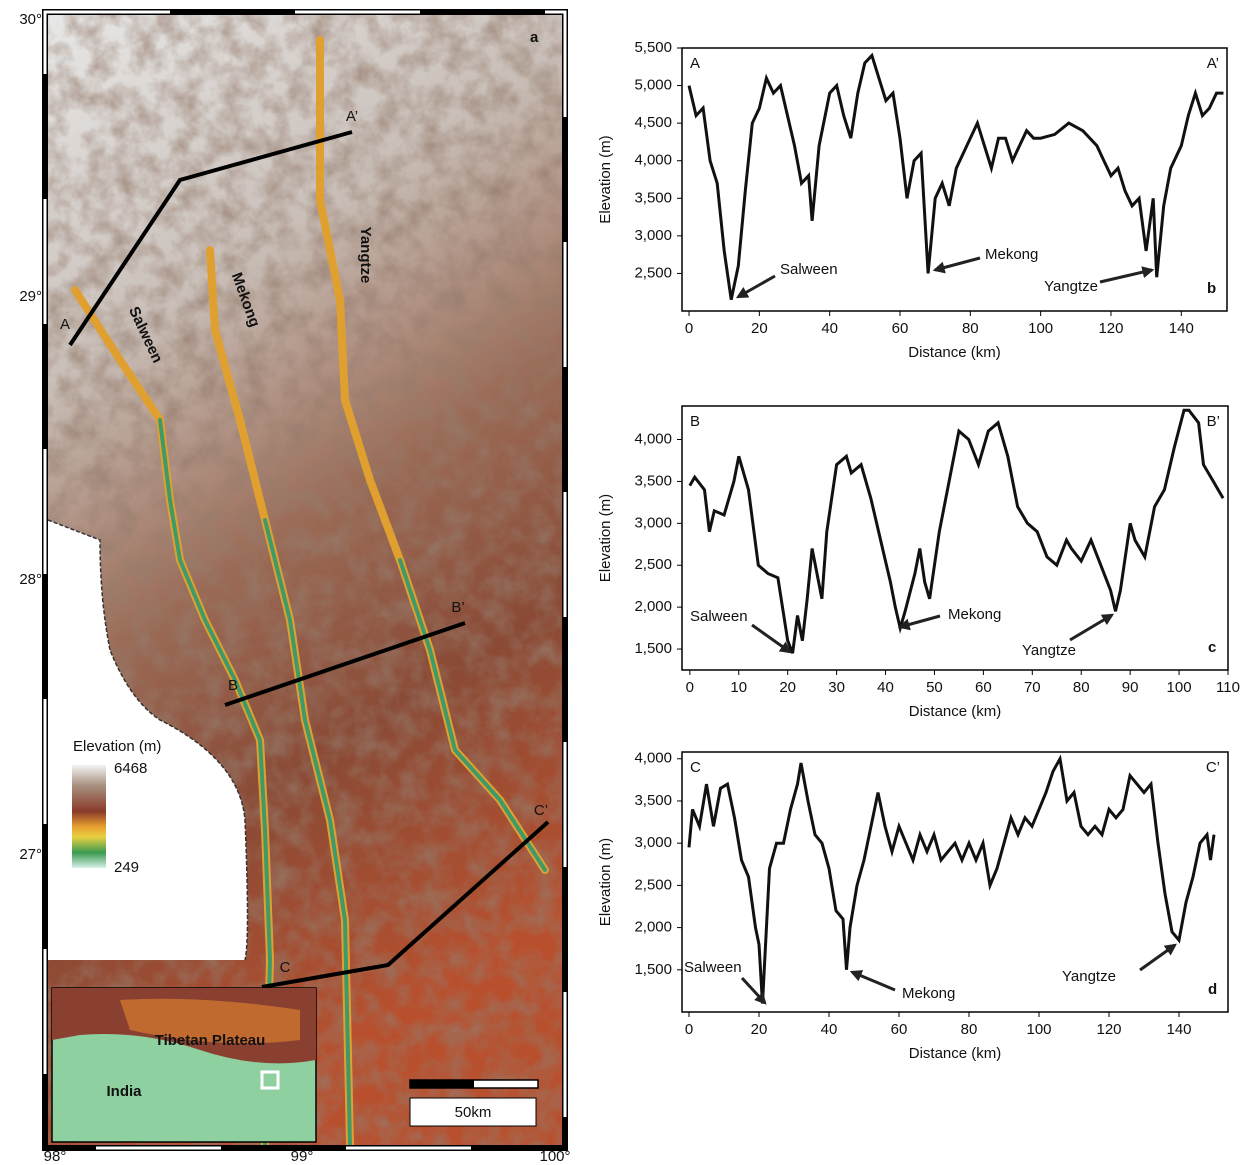 The height and width of the screenshot is (1165, 1246). What do you see at coordinates (836, 687) in the screenshot?
I see `x-tick-label: 30` at bounding box center [836, 687].